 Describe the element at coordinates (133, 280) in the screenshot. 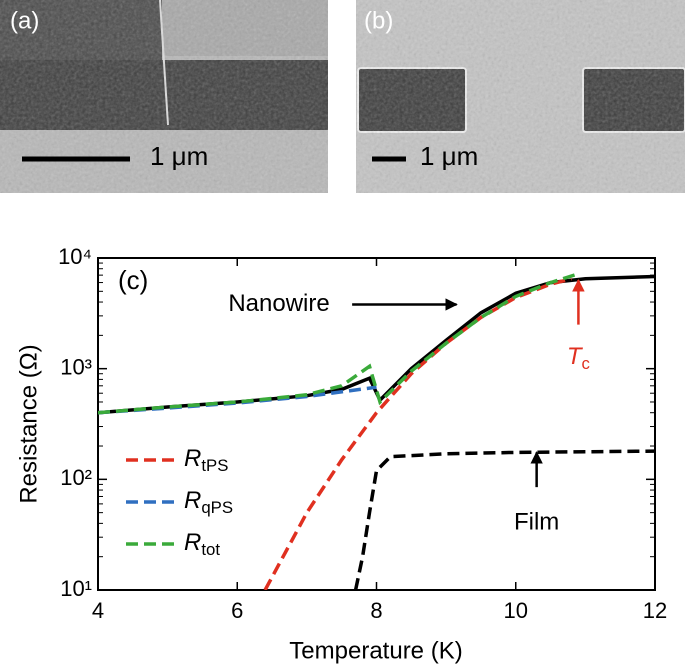

I see `panel-label: (c)` at that location.